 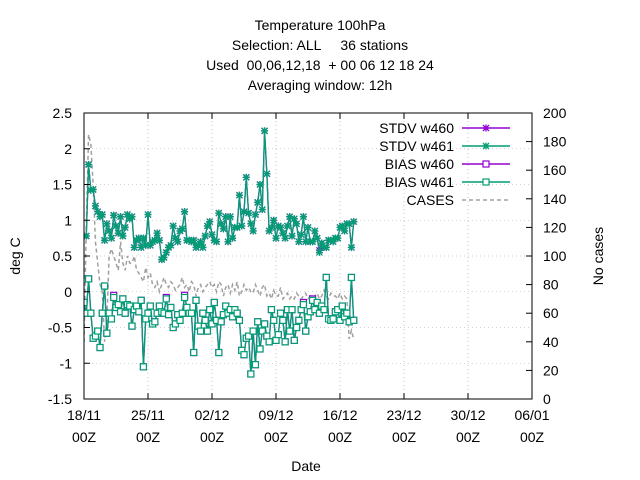 What do you see at coordinates (467, 415) in the screenshot?
I see `x-tick-label-date: 30/12` at bounding box center [467, 415].